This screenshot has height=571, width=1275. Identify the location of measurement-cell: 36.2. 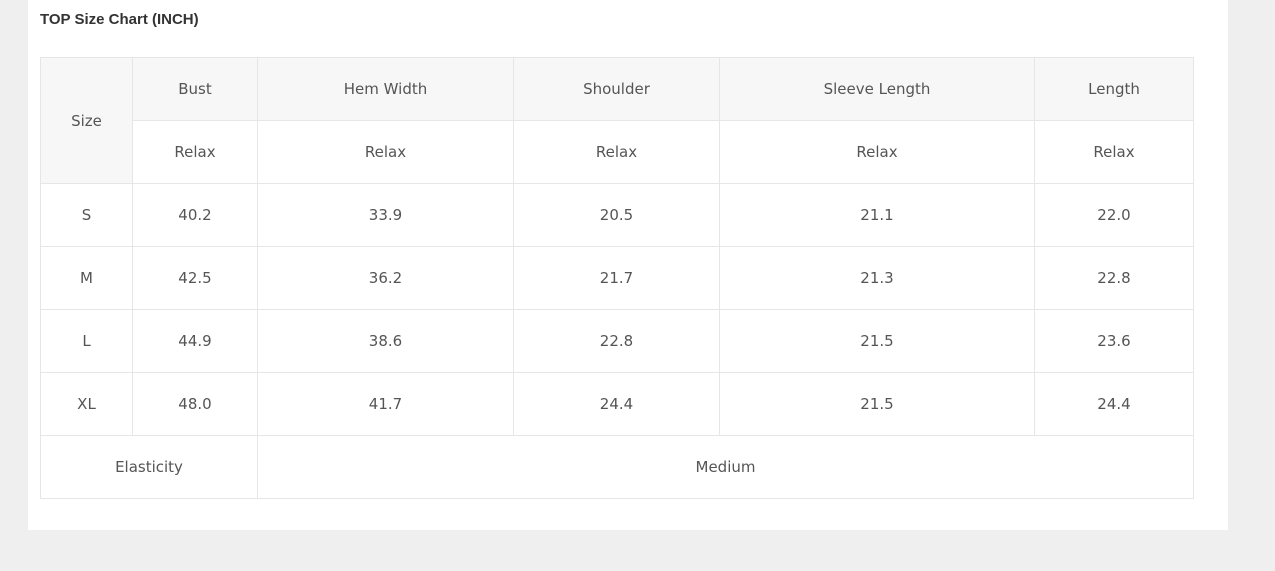
(385, 278).